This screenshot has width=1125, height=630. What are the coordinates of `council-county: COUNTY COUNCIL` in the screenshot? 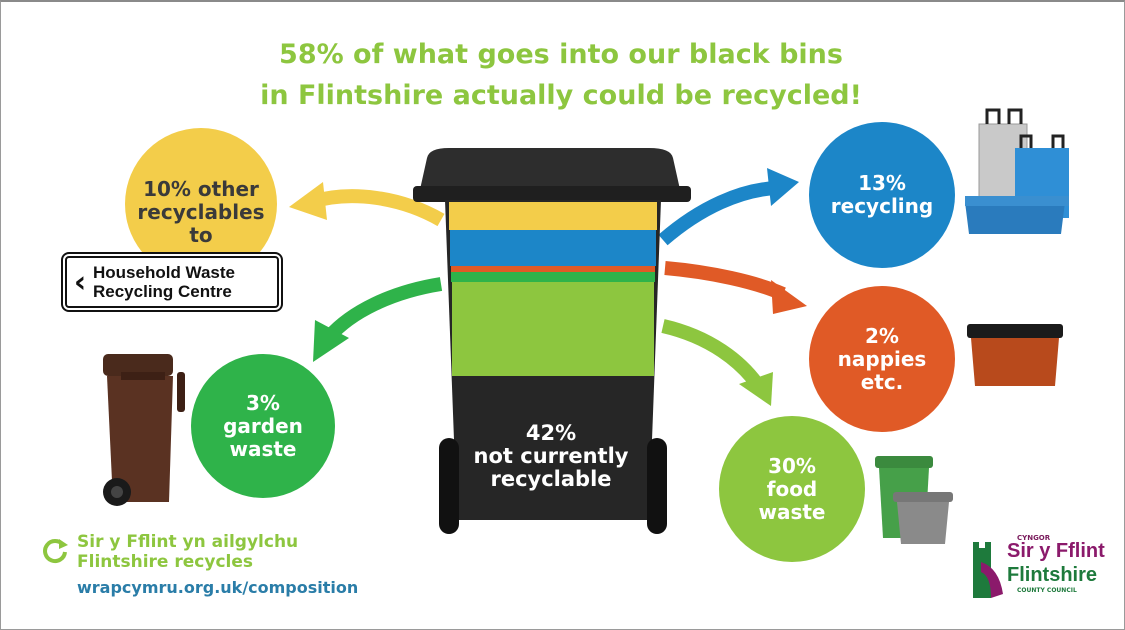 It's located at (1047, 590).